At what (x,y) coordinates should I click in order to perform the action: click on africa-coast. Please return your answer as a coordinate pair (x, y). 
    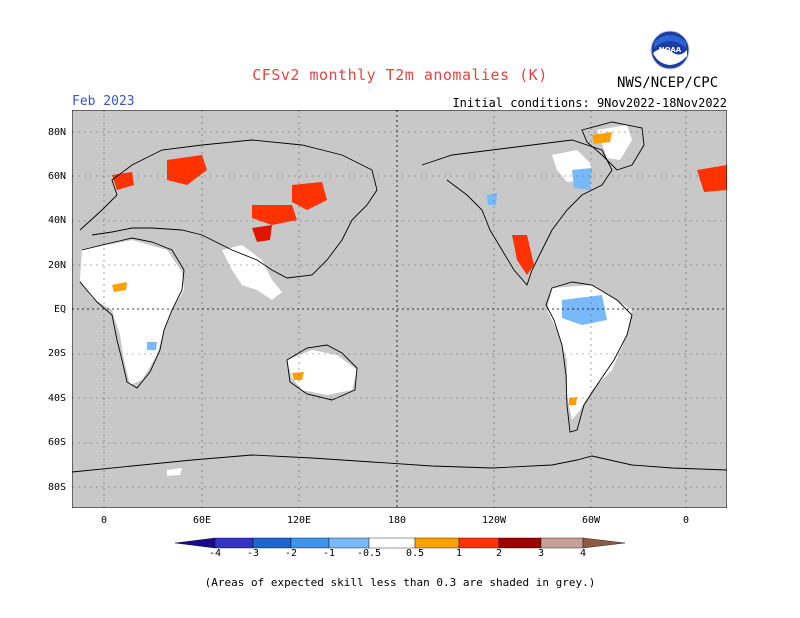
    Looking at the image, I should click on (132, 313).